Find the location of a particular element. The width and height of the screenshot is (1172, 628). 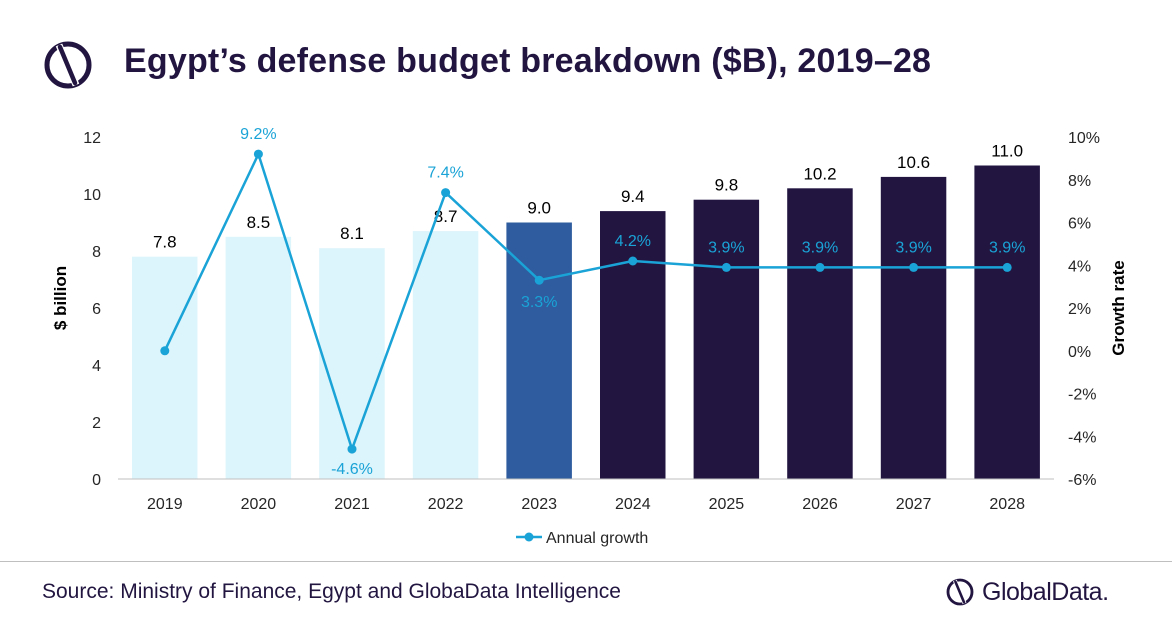

y-tick-label: 2 is located at coordinates (96, 423).